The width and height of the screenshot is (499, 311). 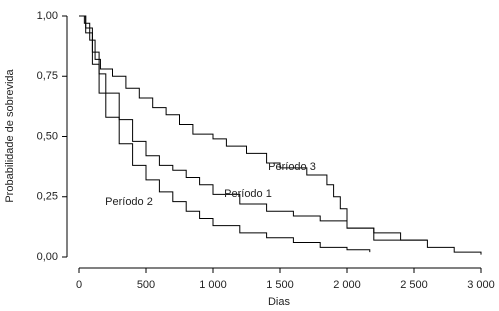 I want to click on curve-label: Período 2, so click(x=129, y=202).